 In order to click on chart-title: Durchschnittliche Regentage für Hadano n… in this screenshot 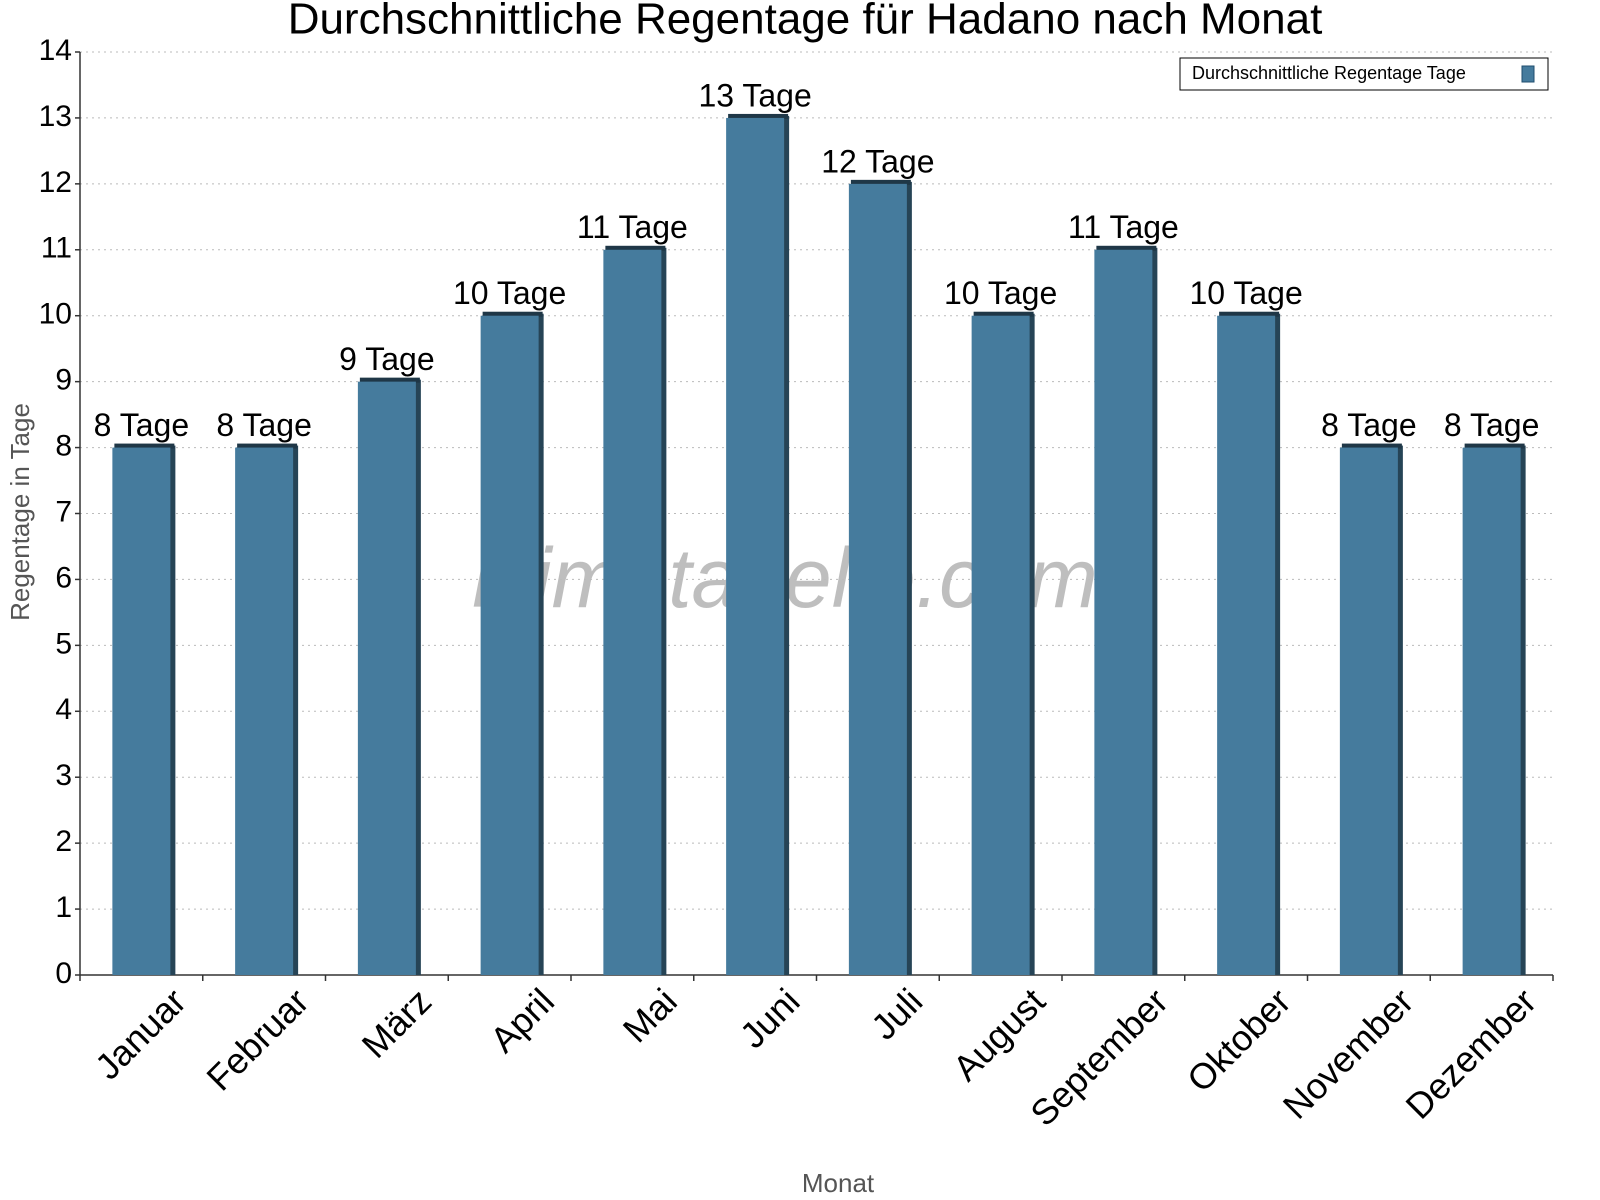, I will do `click(805, 22)`.